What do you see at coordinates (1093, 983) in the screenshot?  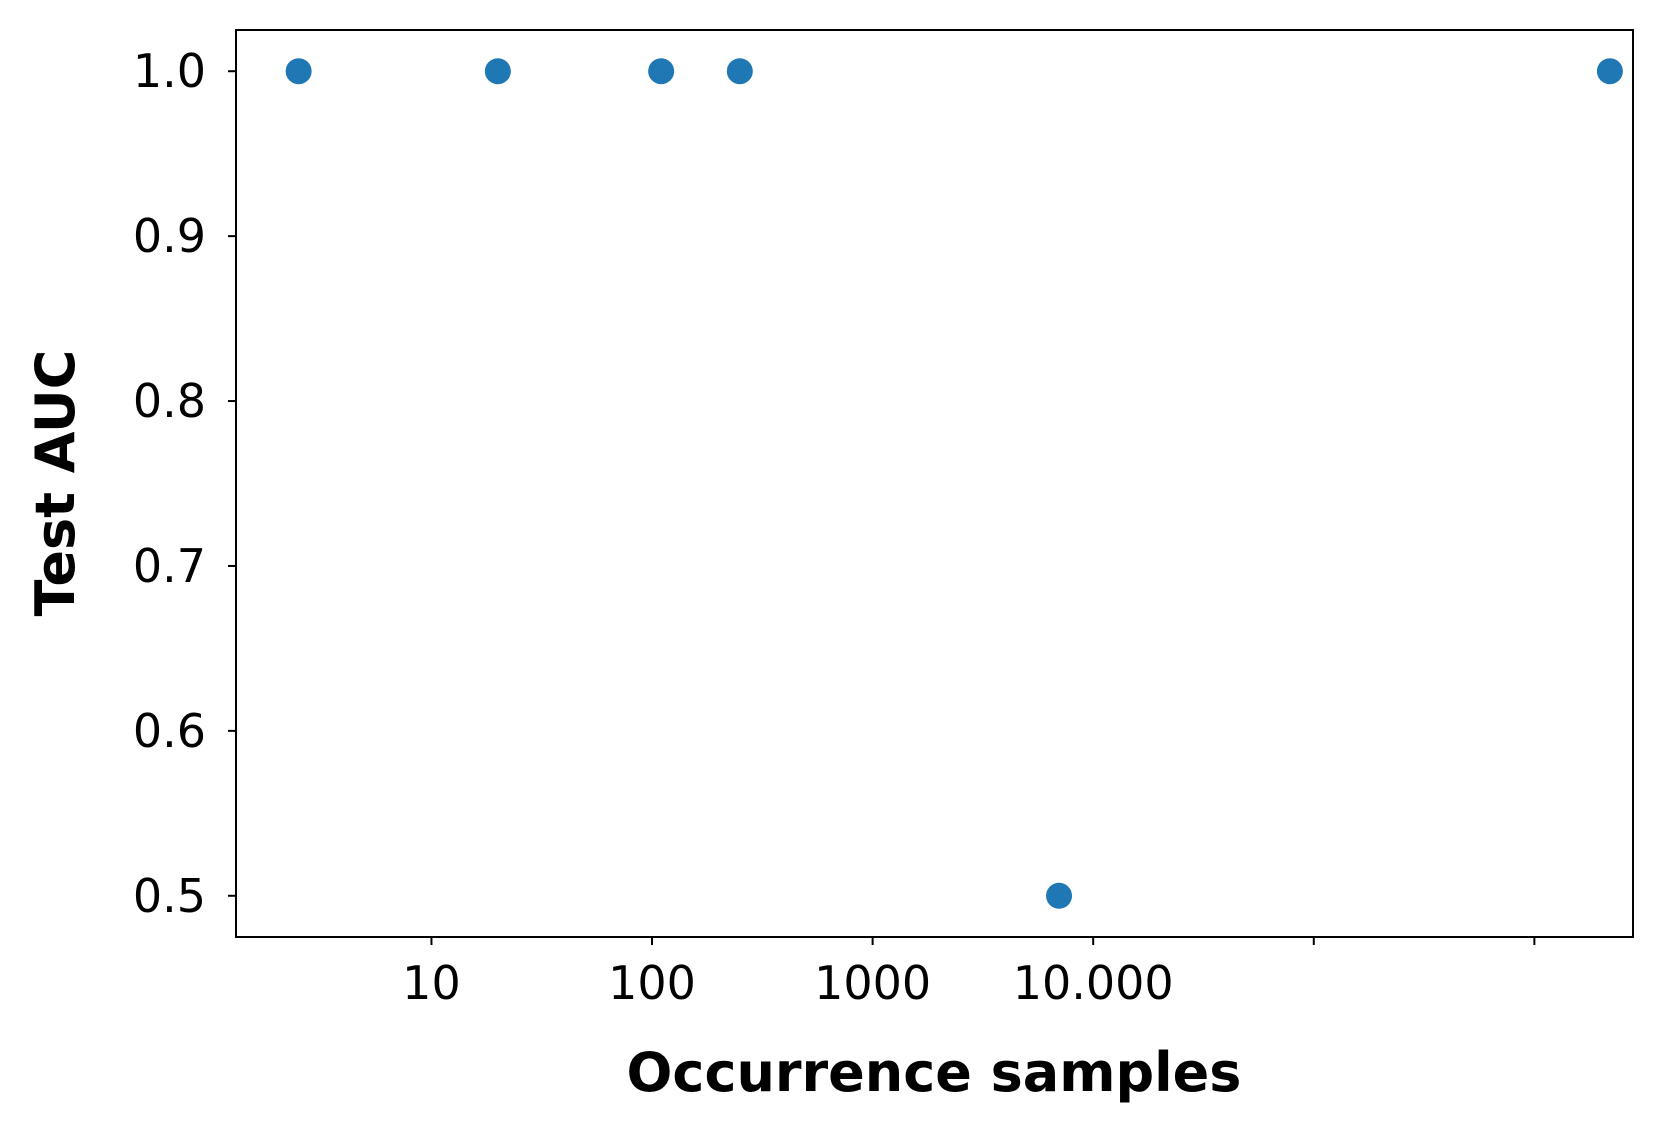 I see `x-tick-label: 10.000` at bounding box center [1093, 983].